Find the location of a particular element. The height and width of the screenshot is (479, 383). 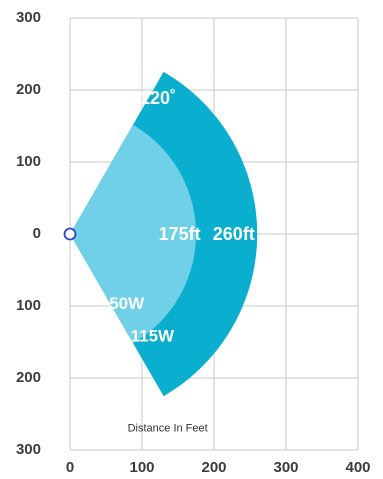

x-tick-label: 400 is located at coordinates (357, 467).